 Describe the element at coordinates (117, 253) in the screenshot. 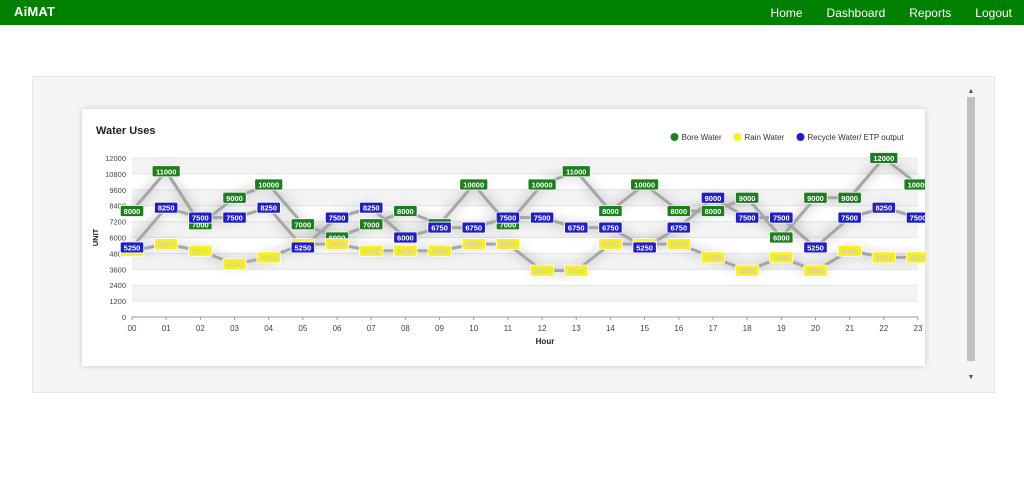

I see `y-tick-label: 4800` at that location.